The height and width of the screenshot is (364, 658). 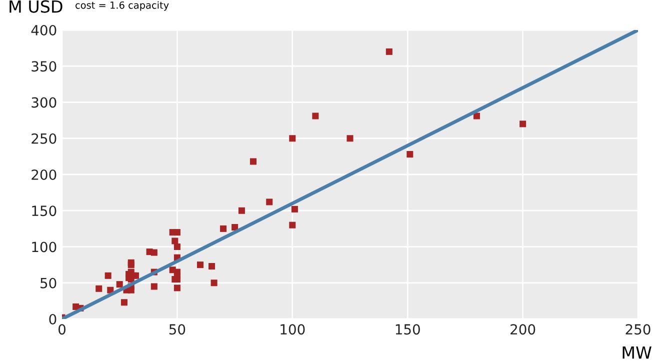 I want to click on x-tick-label: 0, so click(x=62, y=329).